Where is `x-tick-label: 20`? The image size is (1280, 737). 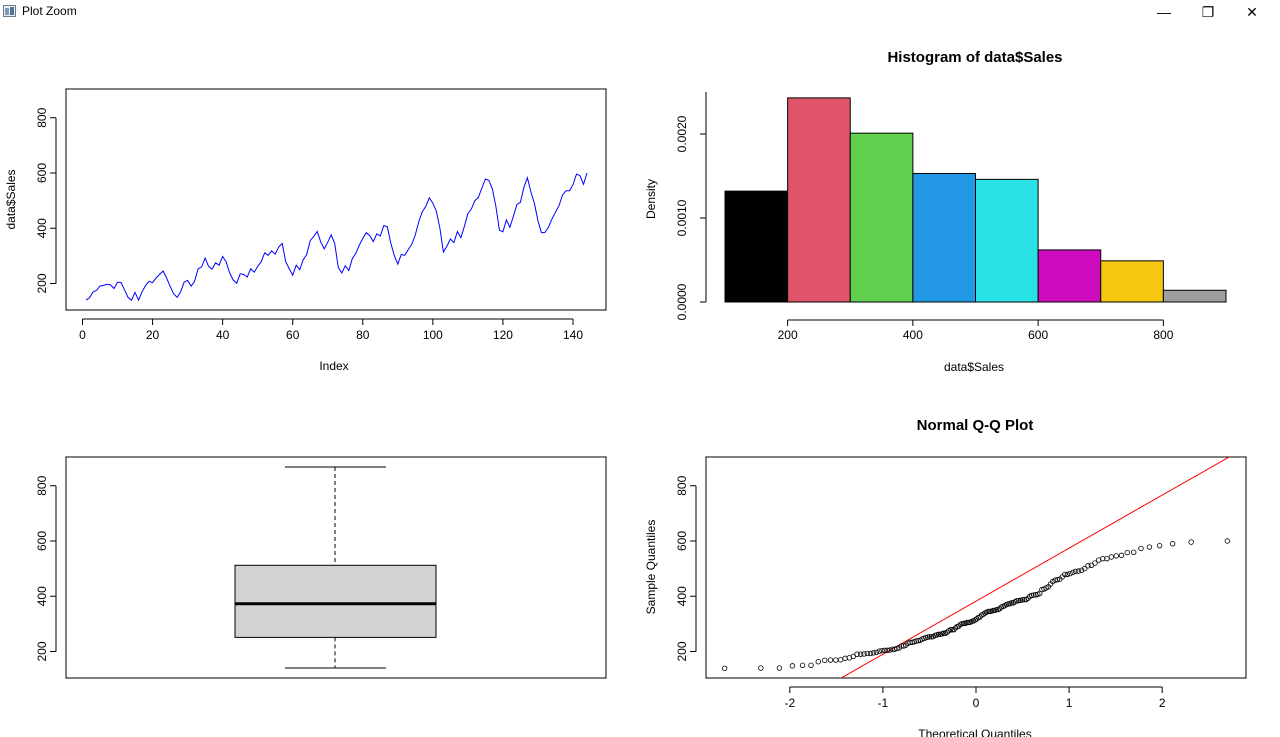 x-tick-label: 20 is located at coordinates (153, 335).